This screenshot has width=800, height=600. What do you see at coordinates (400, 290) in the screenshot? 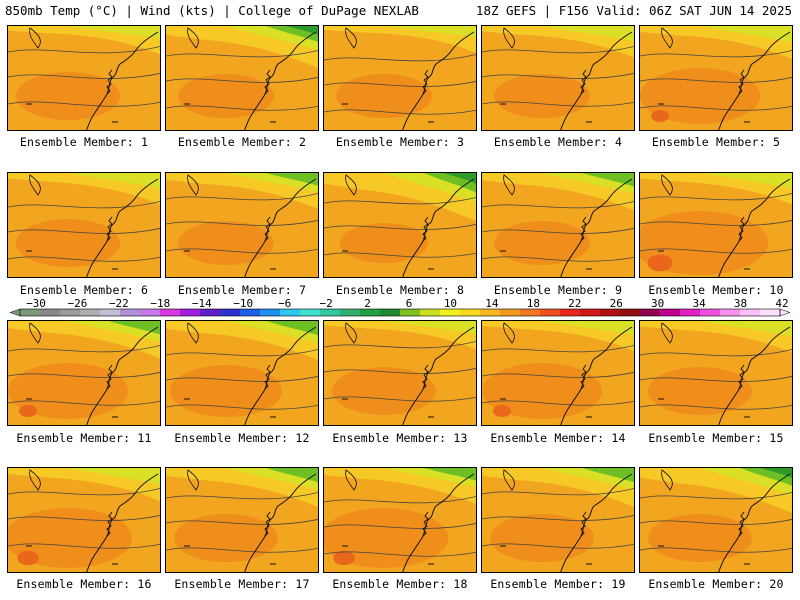
I see `ensemble-member-label: Ensemble Member: 8` at bounding box center [400, 290].